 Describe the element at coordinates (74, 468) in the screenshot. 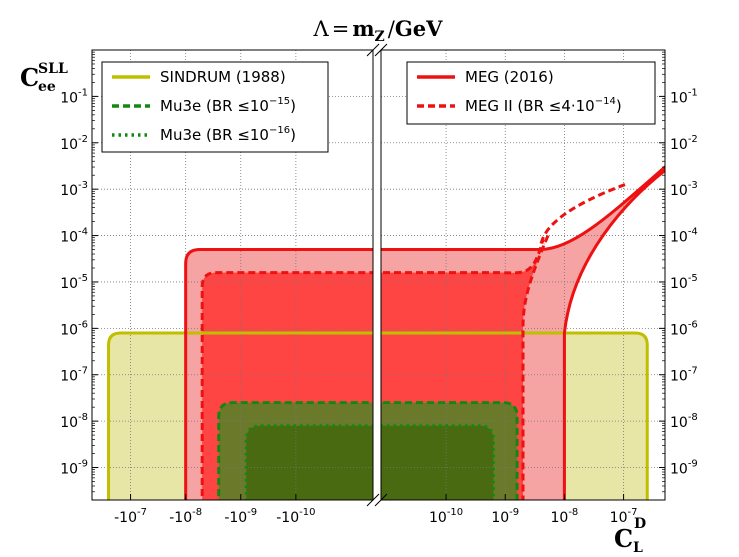

I see `y-tick-label-left: 10⁻⁹` at that location.